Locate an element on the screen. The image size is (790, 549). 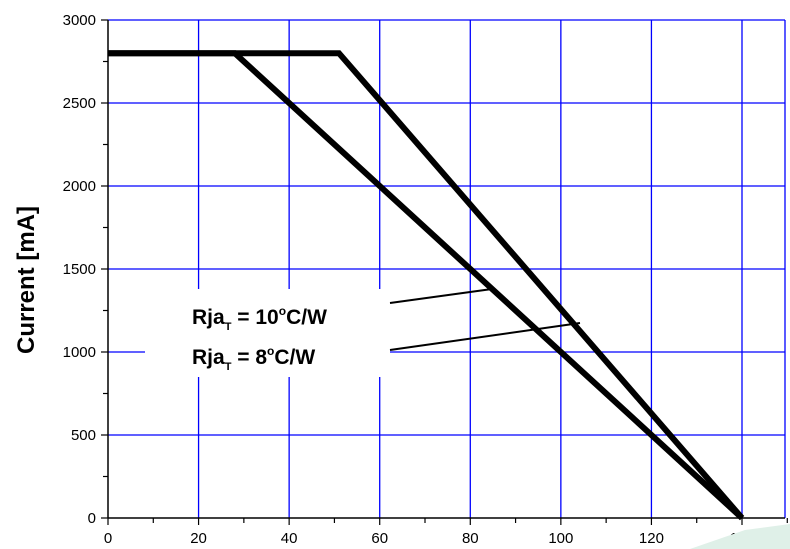
annotation-8cw-sub: T is located at coordinates (228, 367).